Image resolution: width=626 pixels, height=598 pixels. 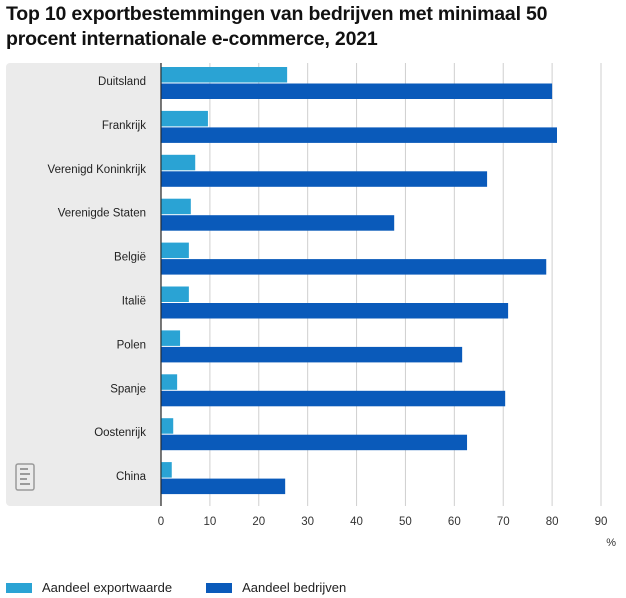 I want to click on x-tick-labels: 0 10 20 30 40 50 60 70 80 90, so click(x=383, y=522).